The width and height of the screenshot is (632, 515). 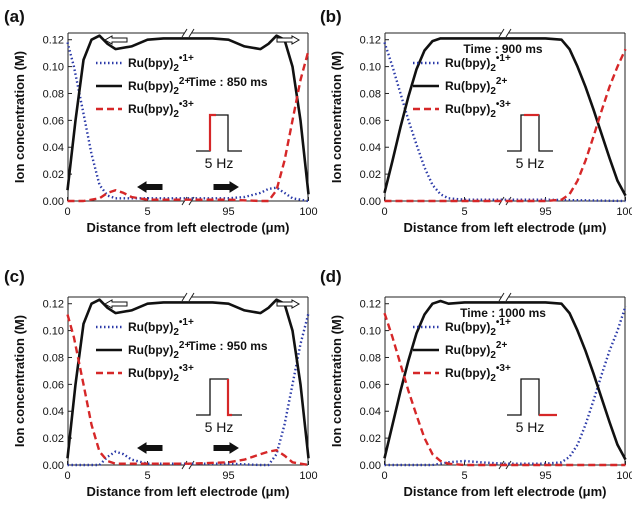 I want to click on time-label: Time : 950 ms, so click(x=227, y=346).